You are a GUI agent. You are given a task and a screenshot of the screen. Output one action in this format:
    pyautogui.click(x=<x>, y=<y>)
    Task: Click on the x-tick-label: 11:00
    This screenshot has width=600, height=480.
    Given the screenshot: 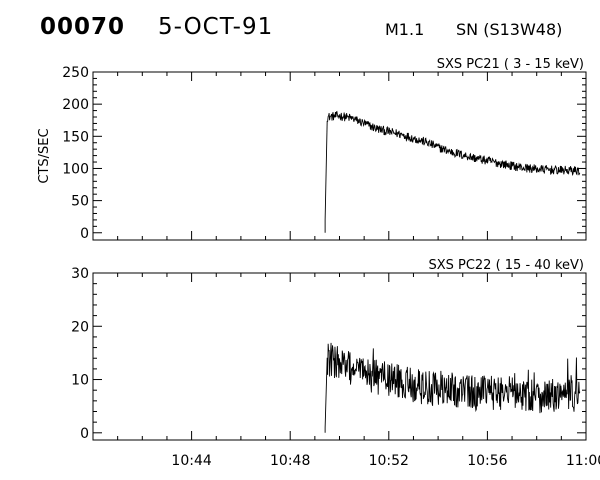 What is the action you would take?
    pyautogui.click(x=583, y=461)
    